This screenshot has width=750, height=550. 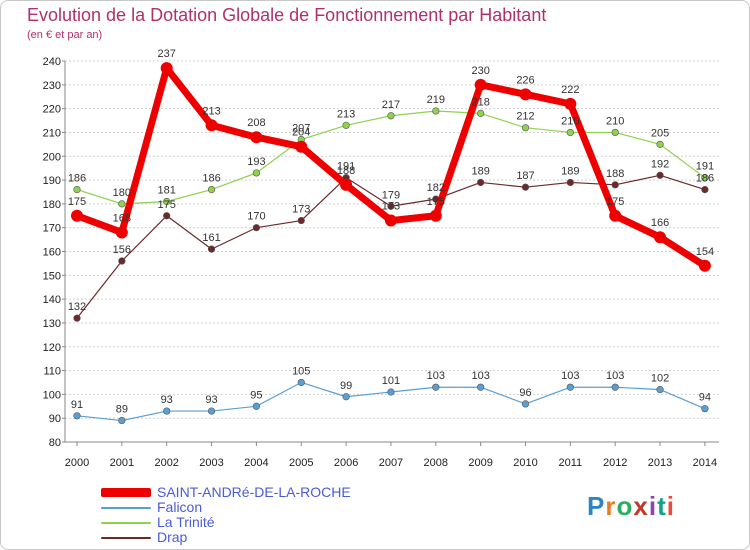 What do you see at coordinates (705, 167) in the screenshot?
I see `data-label-la-trinit-: 191` at bounding box center [705, 167].